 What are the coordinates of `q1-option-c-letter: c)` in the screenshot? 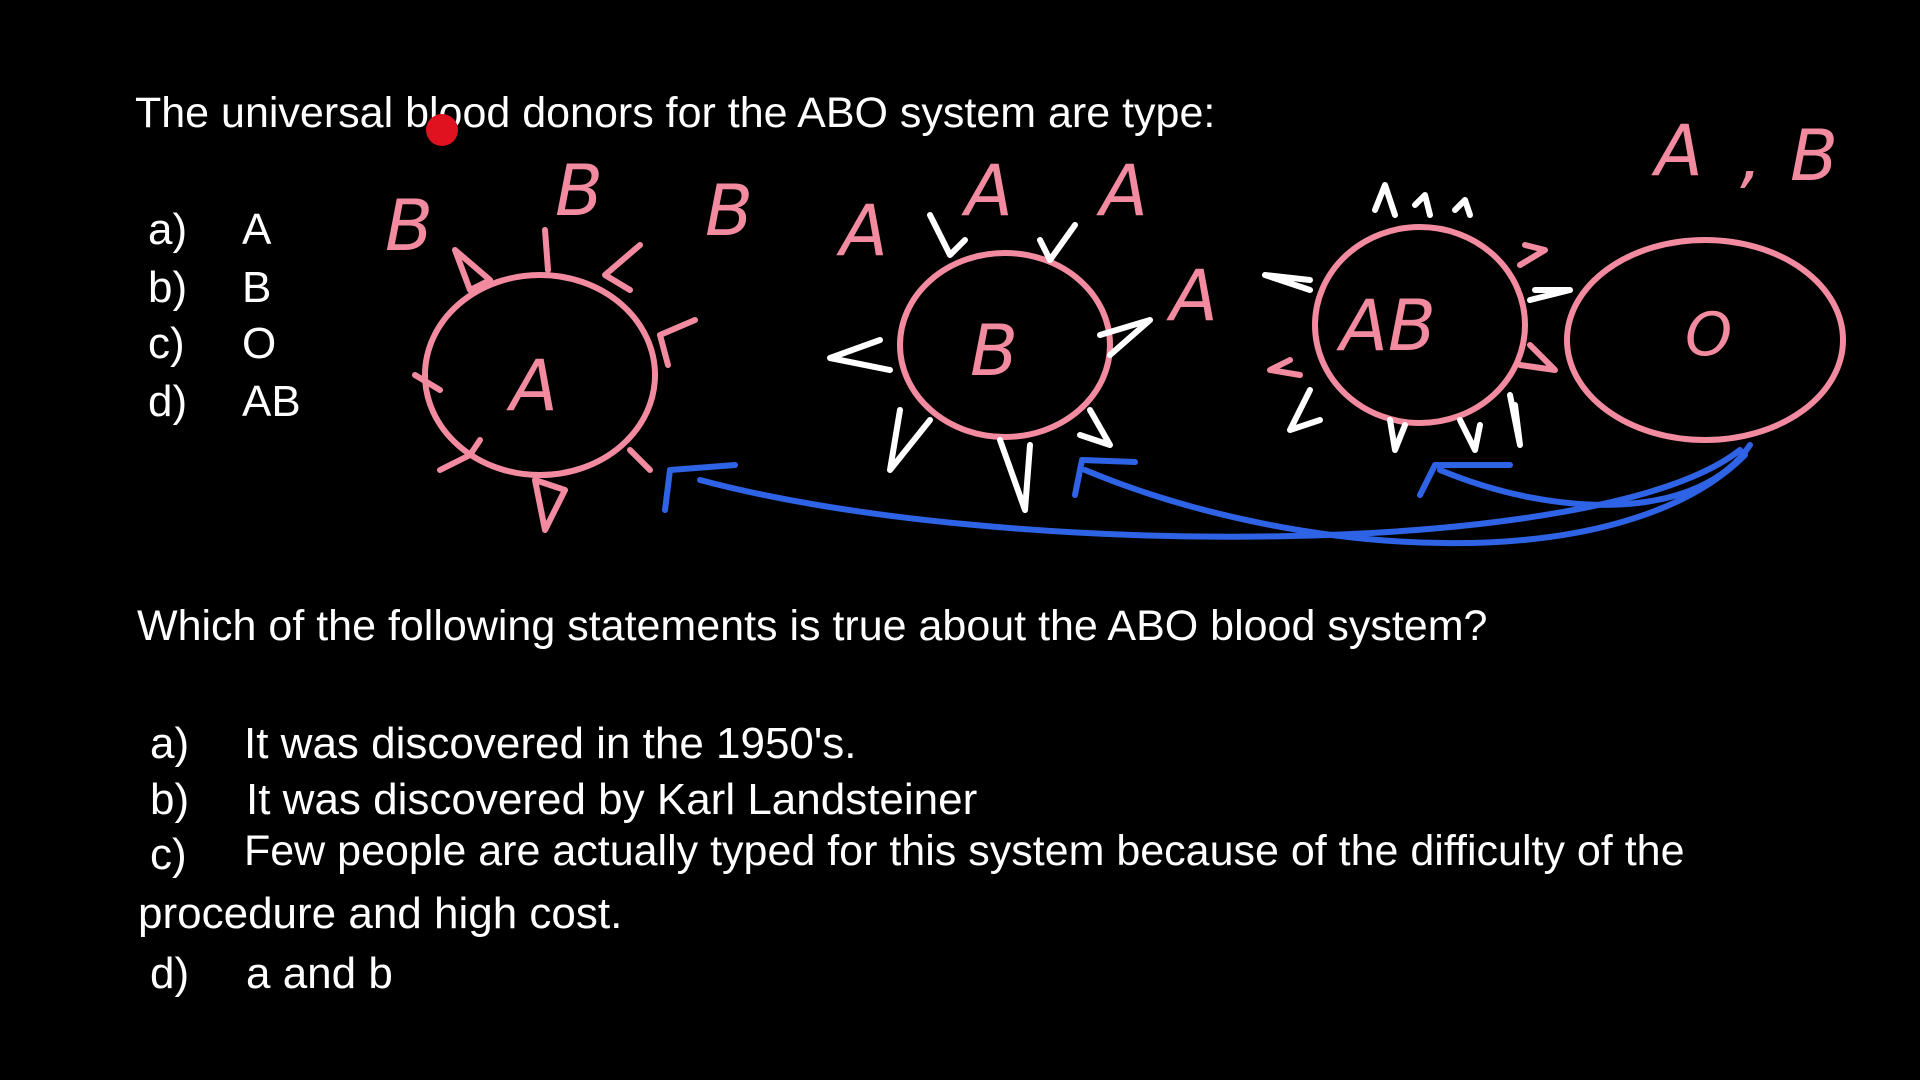 It's located at (166, 343).